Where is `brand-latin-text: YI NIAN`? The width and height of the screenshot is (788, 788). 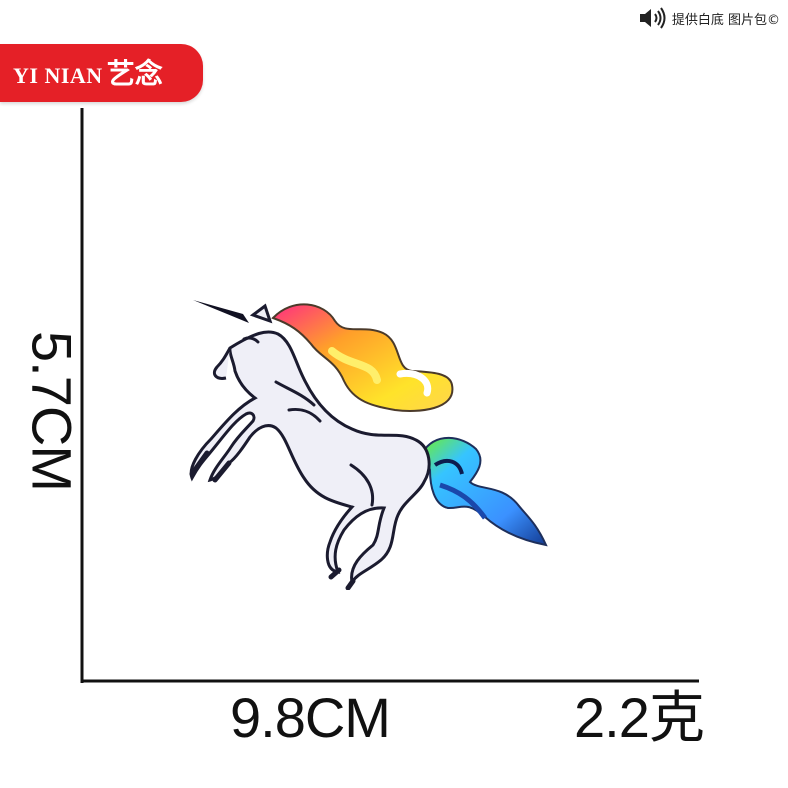 brand-latin-text: YI NIAN is located at coordinates (58, 75).